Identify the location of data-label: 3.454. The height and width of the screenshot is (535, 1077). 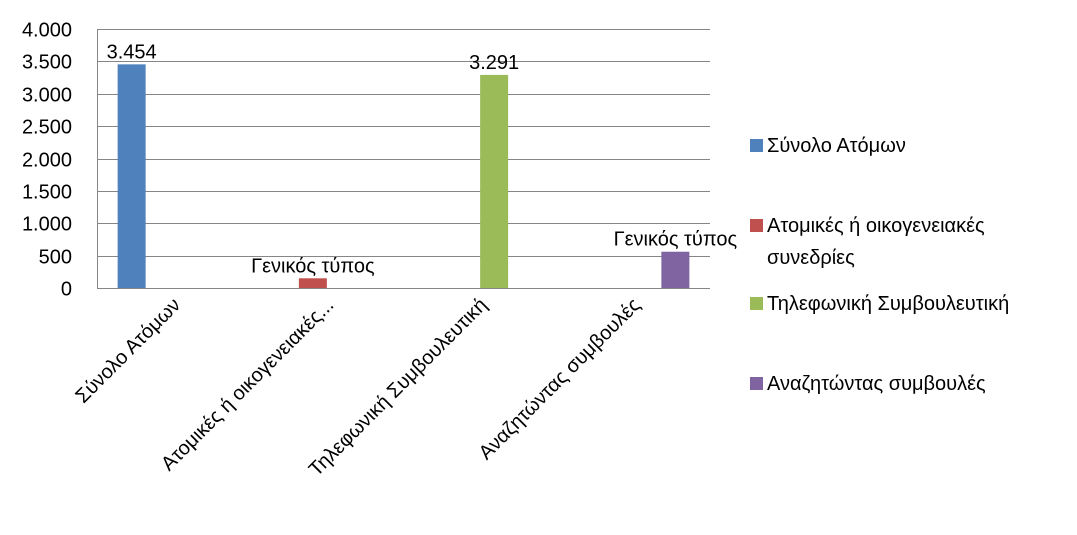
(132, 52).